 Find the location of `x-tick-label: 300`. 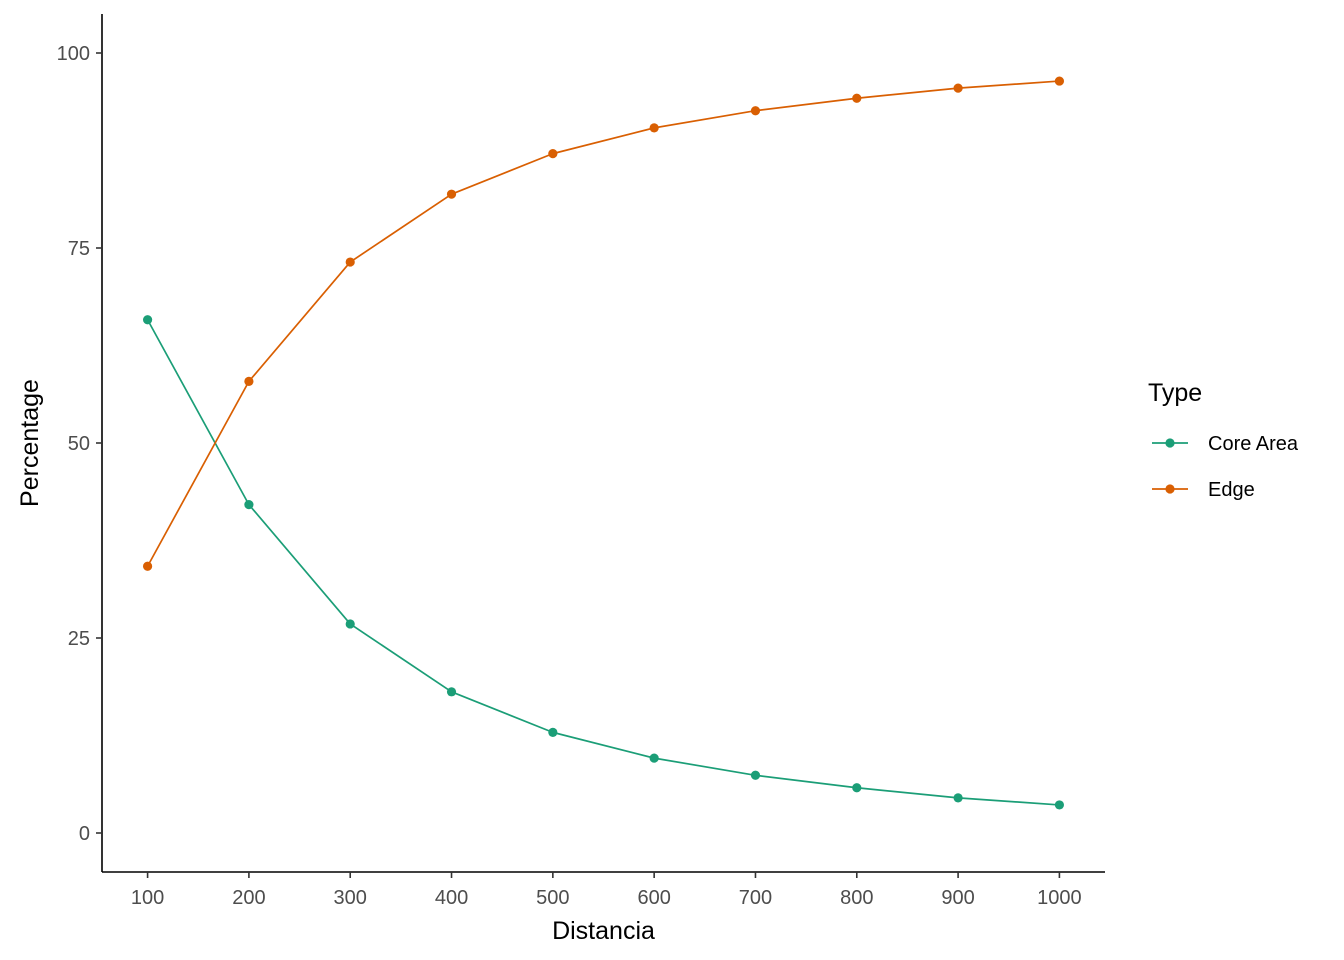

x-tick-label: 300 is located at coordinates (350, 898).